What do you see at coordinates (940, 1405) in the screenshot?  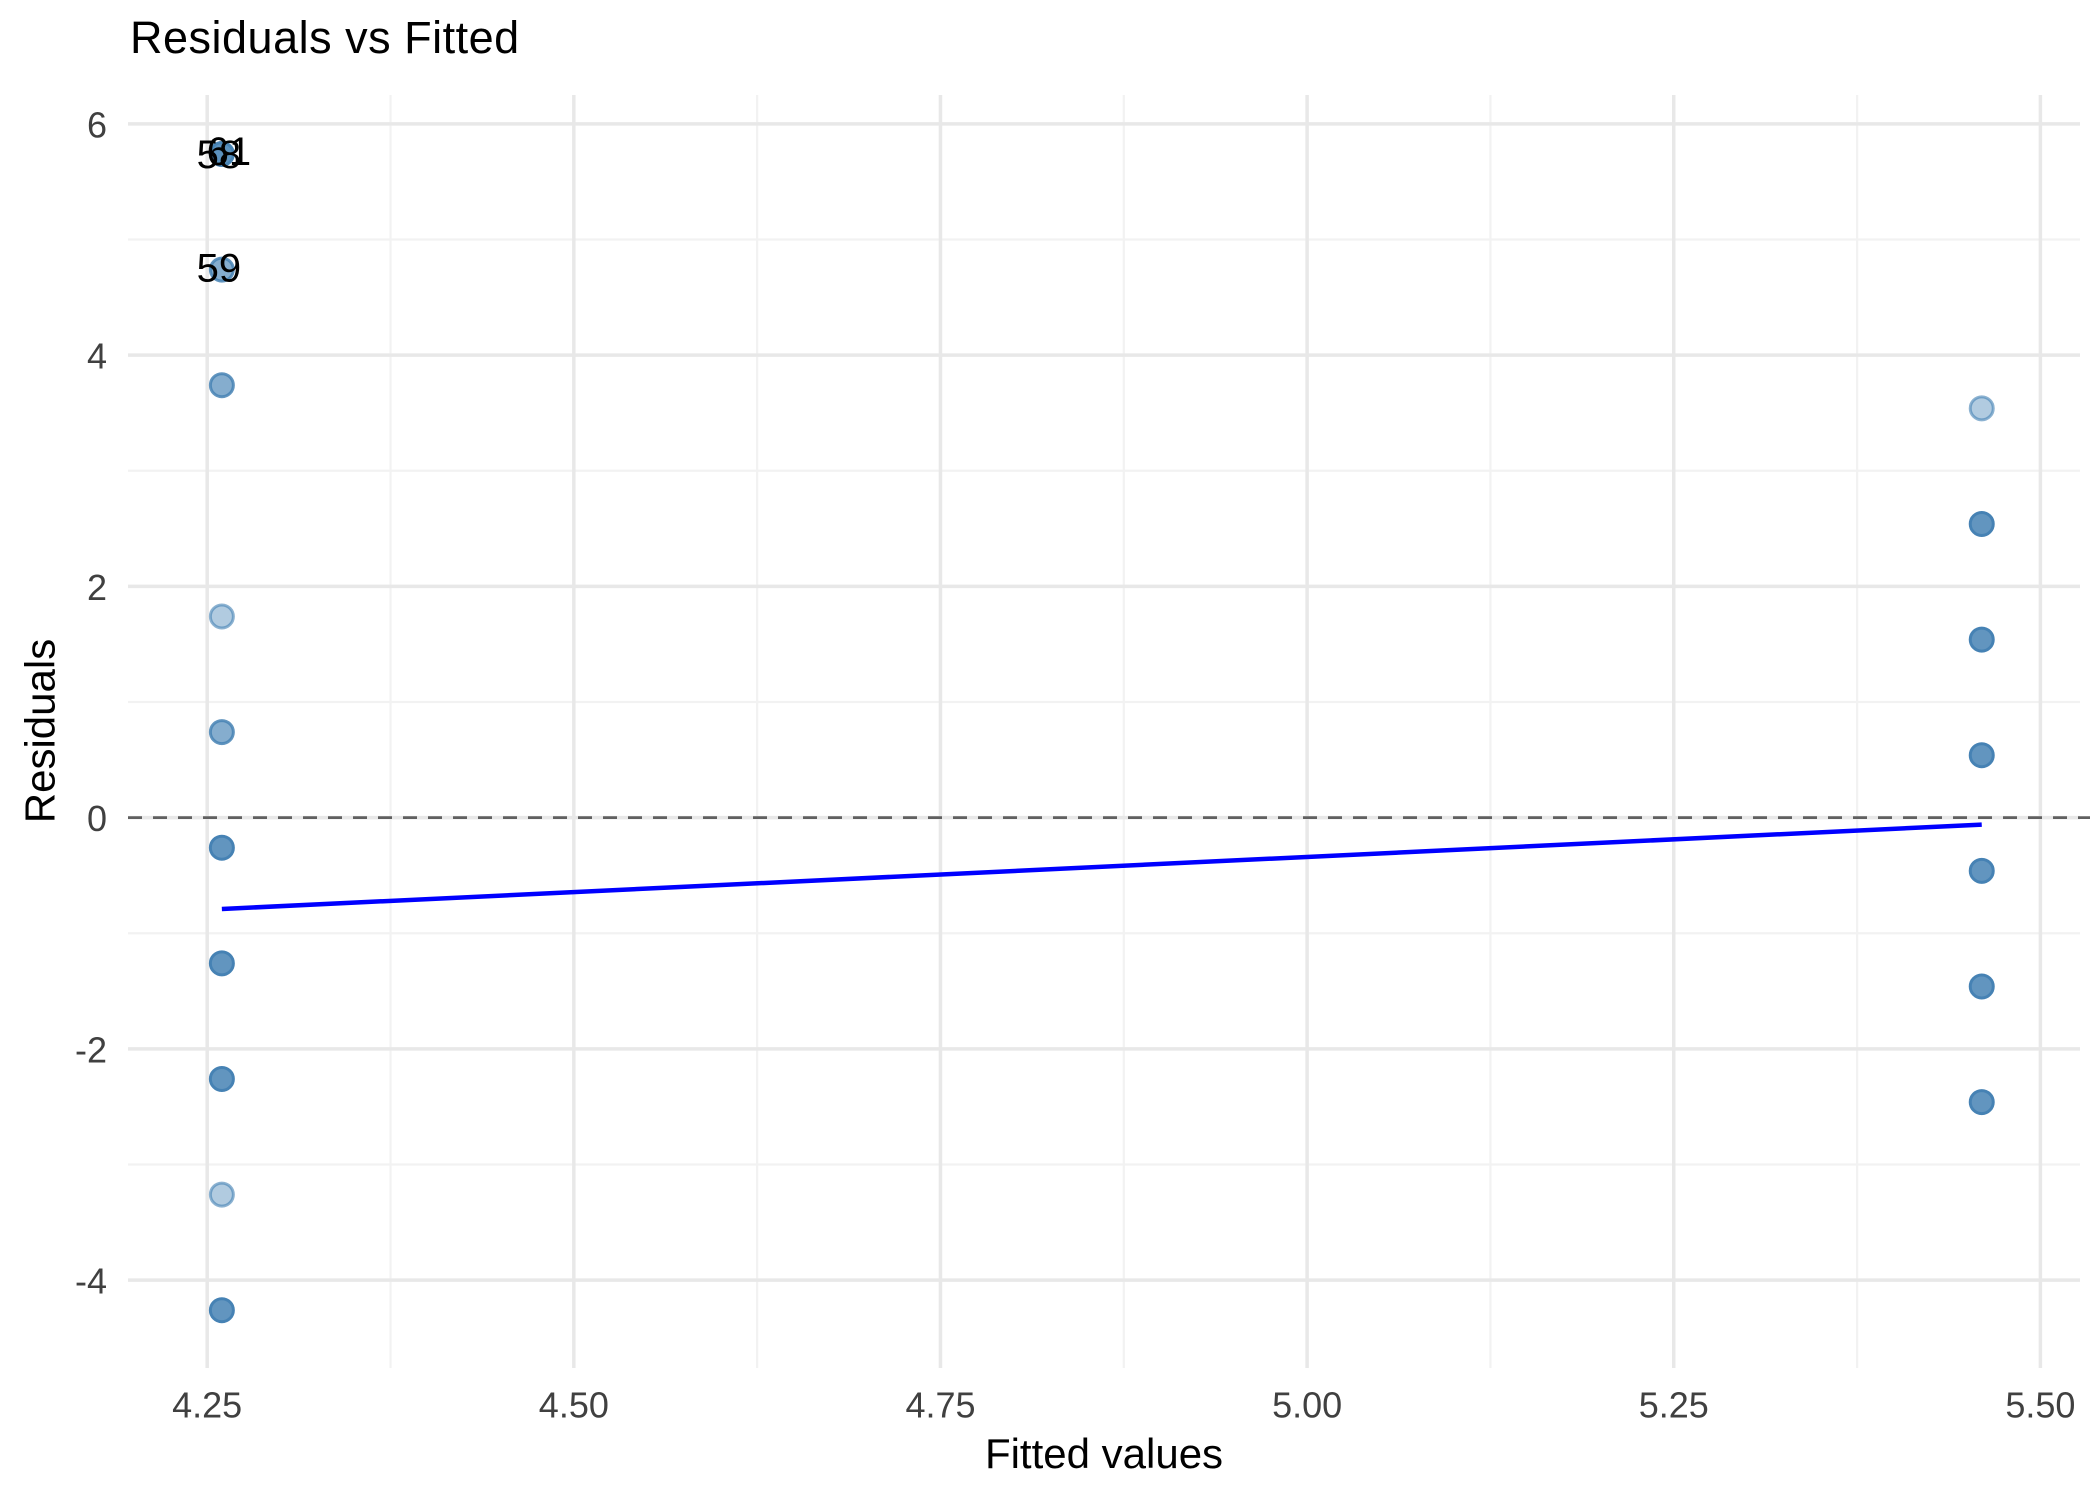 I see `x-tick-label: 4.75` at bounding box center [940, 1405].